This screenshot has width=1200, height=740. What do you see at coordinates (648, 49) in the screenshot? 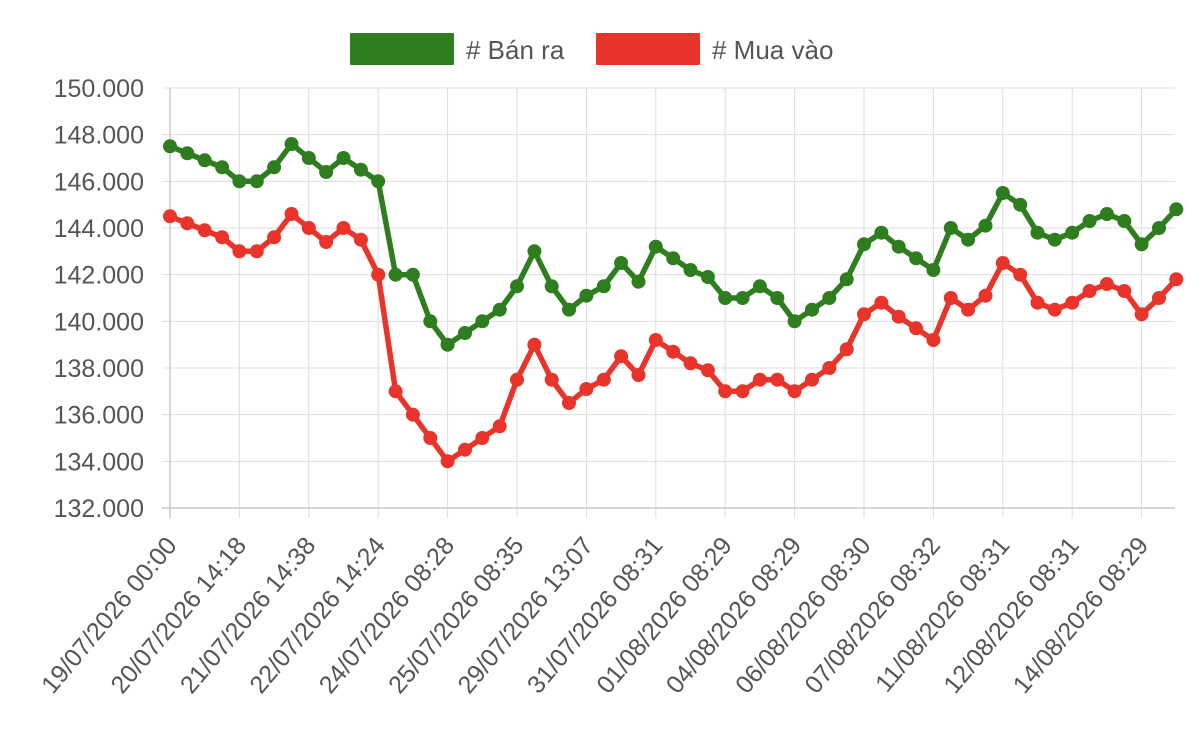
I see `legend-swatch-mua-vao` at bounding box center [648, 49].